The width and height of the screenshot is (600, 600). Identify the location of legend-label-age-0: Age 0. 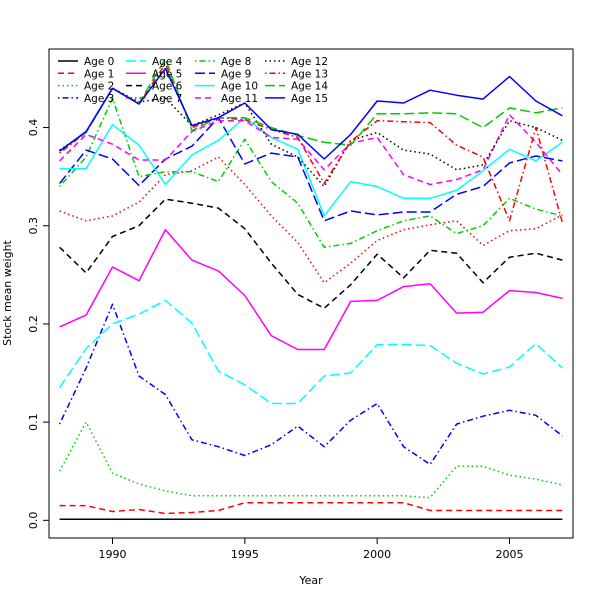
(99, 62).